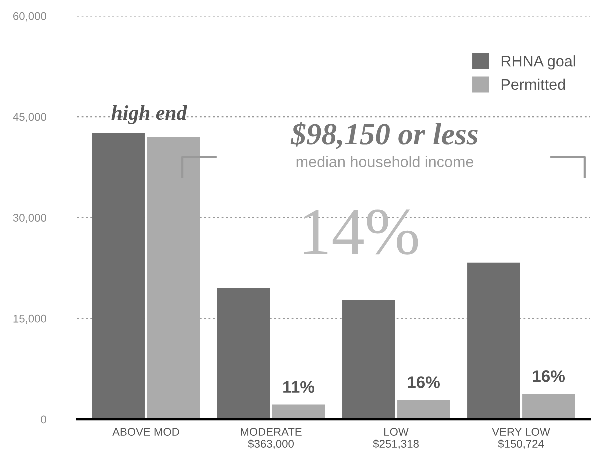  What do you see at coordinates (29, 117) in the screenshot?
I see `y-tick-label: 45,000` at bounding box center [29, 117].